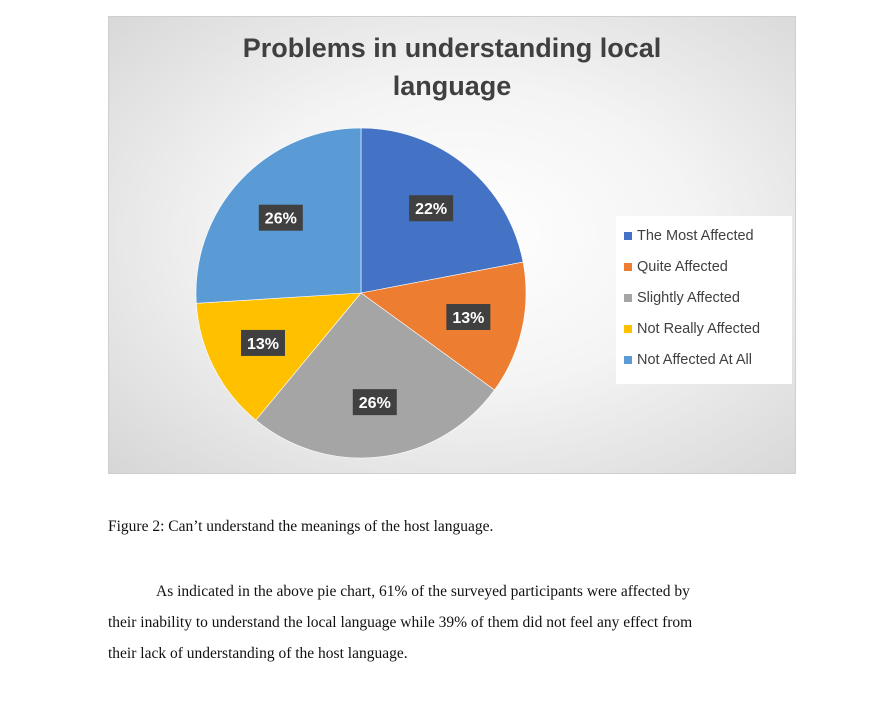 The height and width of the screenshot is (723, 892). I want to click on legend-item-quite-affected: Quite Affected, so click(676, 267).